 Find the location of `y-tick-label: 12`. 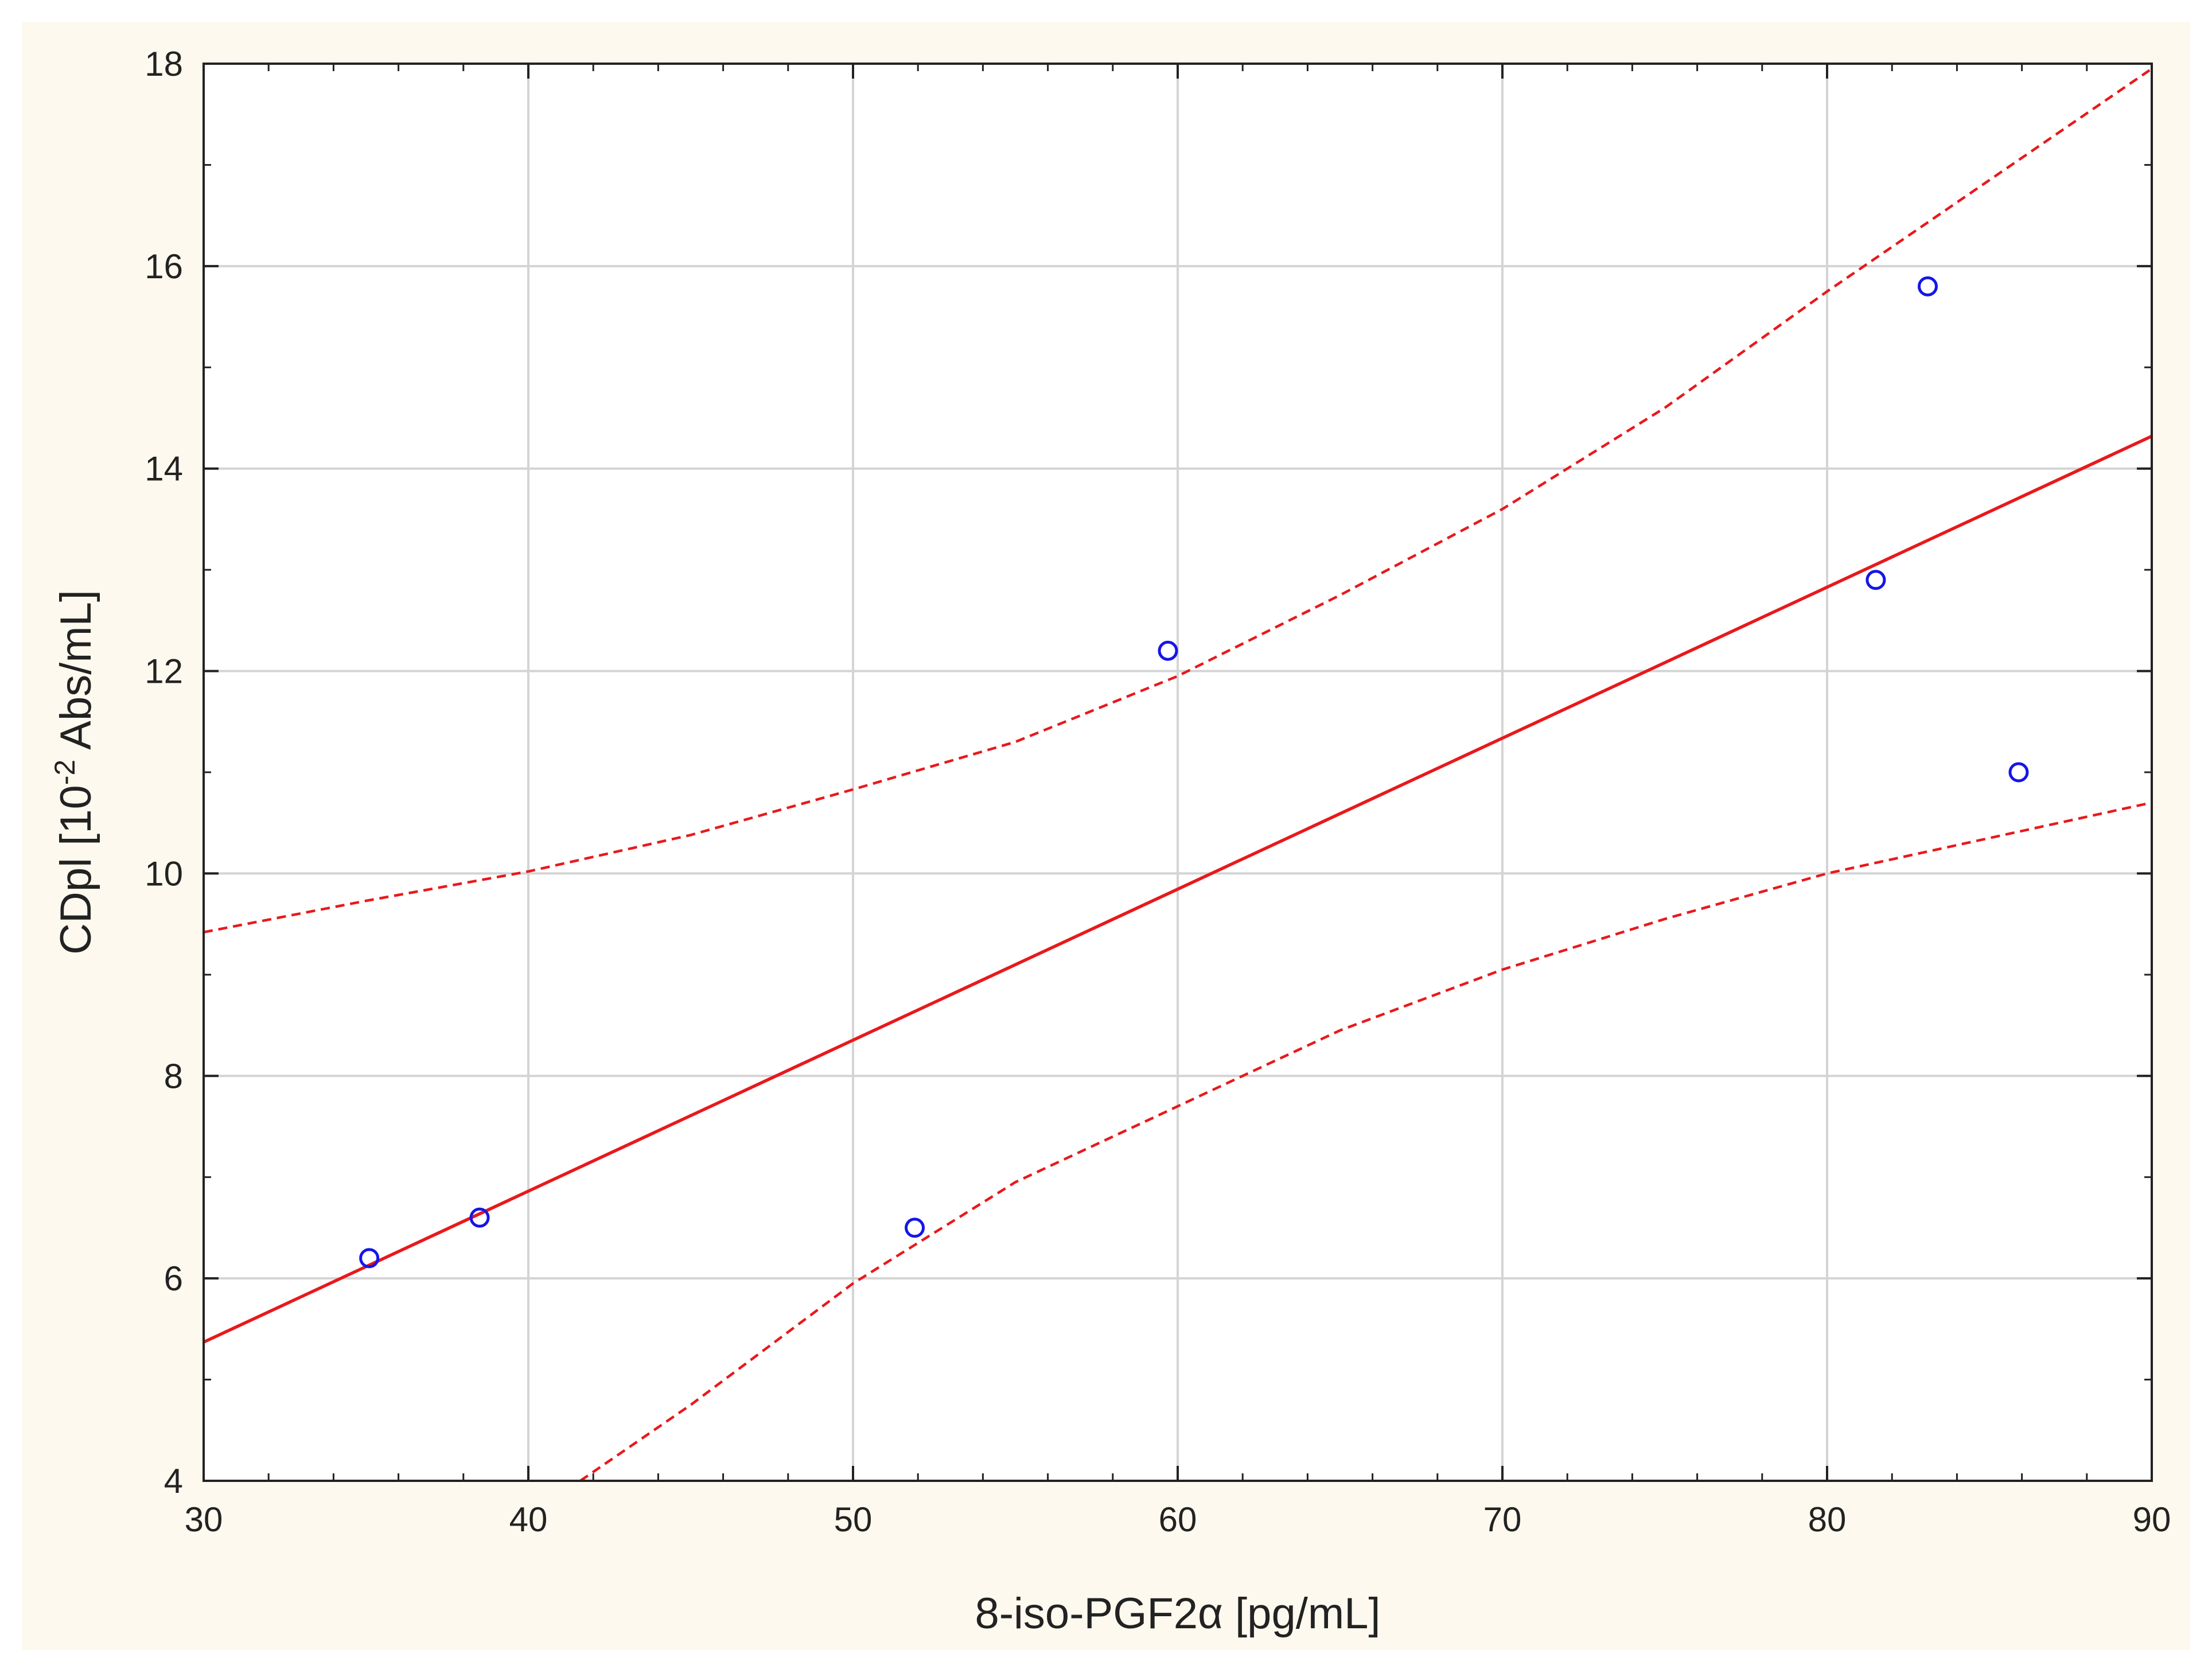

y-tick-label: 12 is located at coordinates (164, 671).